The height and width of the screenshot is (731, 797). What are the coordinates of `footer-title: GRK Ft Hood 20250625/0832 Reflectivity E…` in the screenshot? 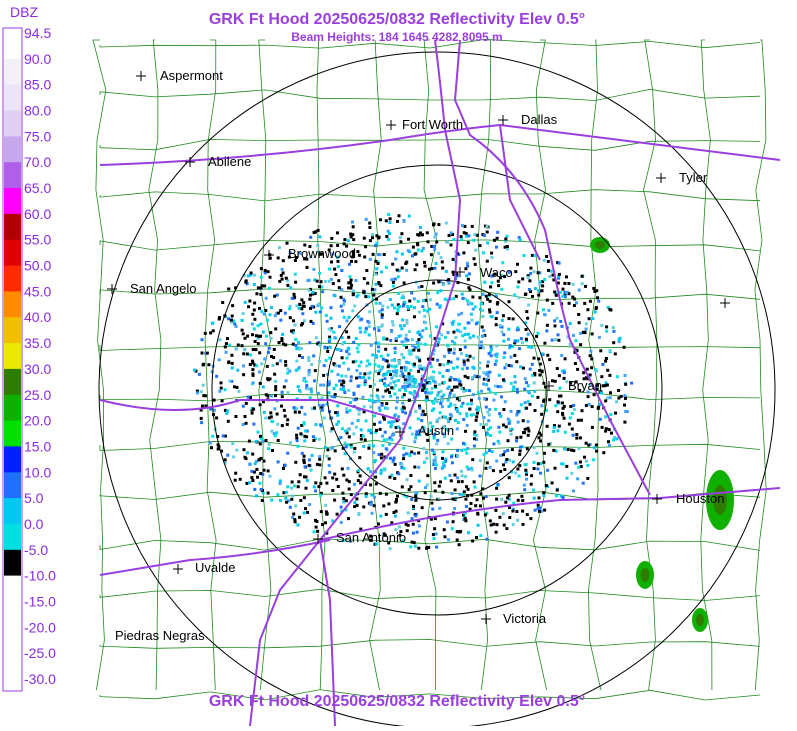 It's located at (397, 701).